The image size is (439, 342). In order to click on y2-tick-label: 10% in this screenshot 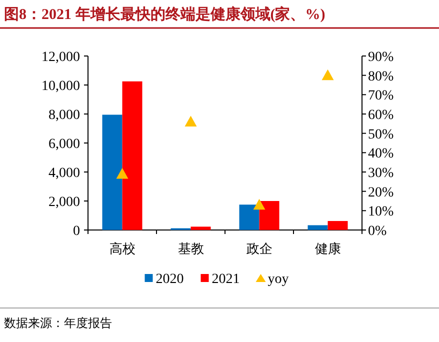, I will do `click(381, 212)`.